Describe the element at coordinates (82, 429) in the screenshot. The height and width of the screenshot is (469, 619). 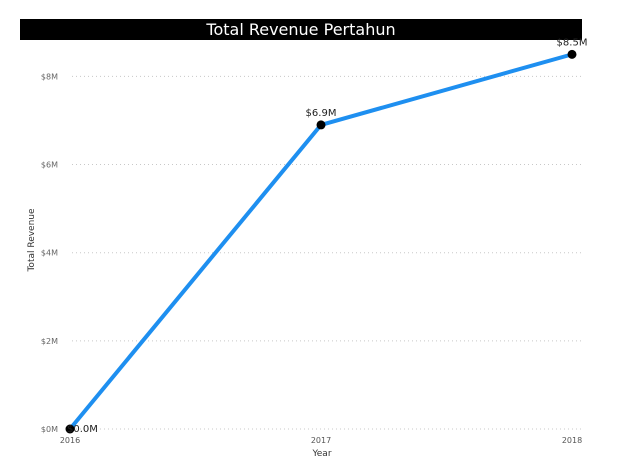
I see `data-label: $0.0M` at that location.